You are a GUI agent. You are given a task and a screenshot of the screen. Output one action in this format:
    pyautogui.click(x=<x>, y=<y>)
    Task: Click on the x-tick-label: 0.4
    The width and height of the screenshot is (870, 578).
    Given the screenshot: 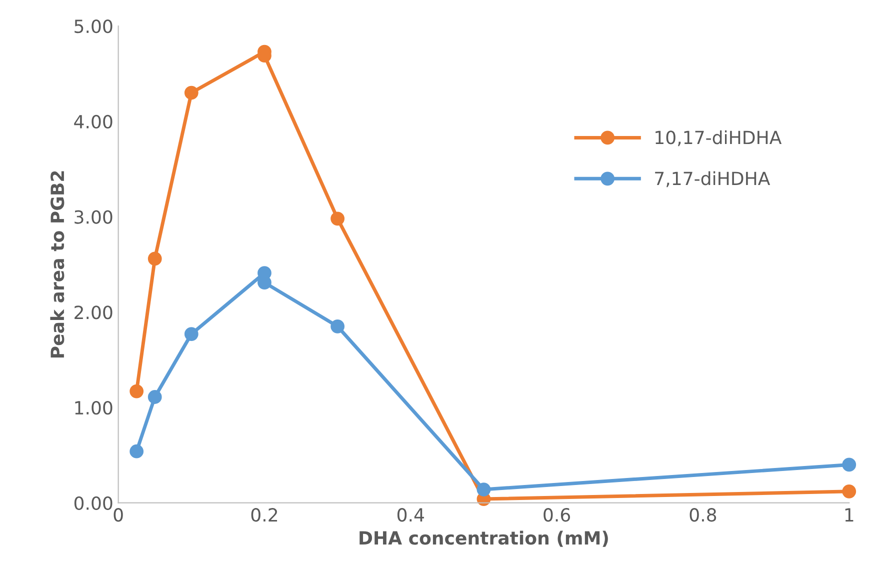 What is the action you would take?
    pyautogui.click(x=410, y=515)
    